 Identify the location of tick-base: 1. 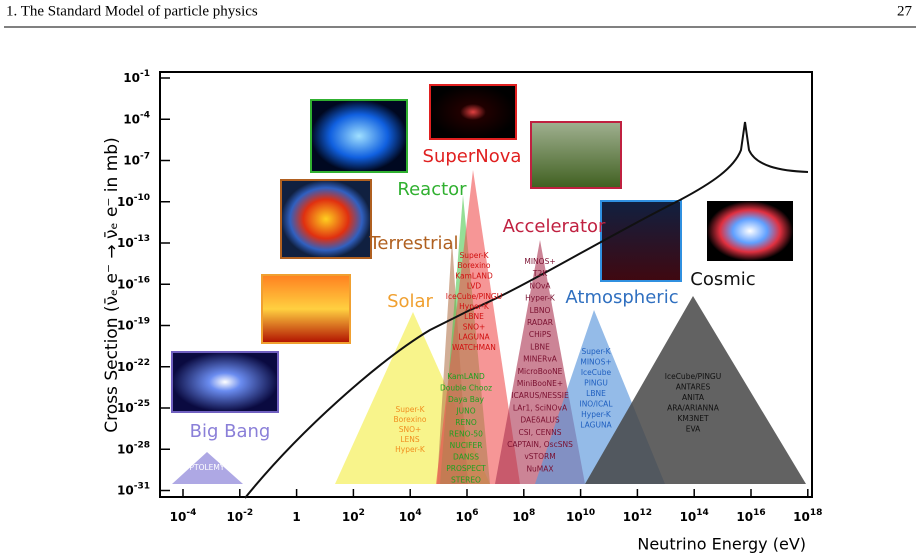
(296, 517).